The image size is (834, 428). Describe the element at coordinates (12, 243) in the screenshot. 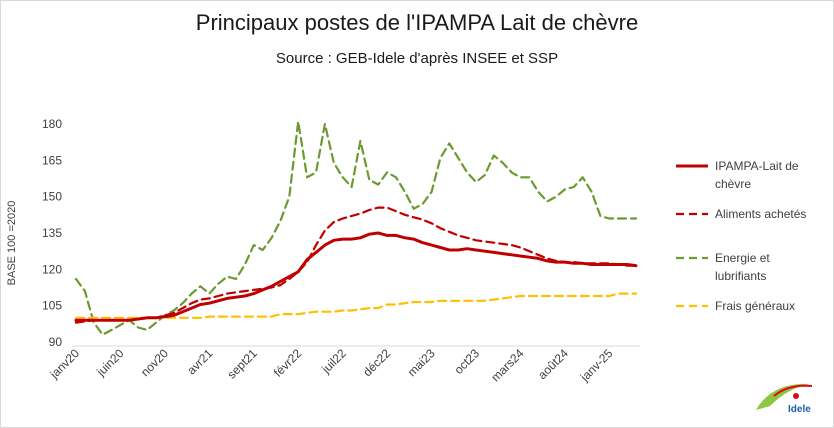

I see `y-axis-label: BASE 100 =2020` at that location.